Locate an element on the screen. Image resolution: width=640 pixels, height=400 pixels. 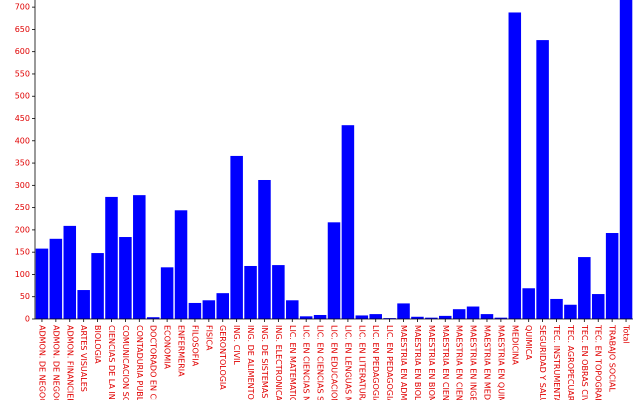
y-tick-label: 0 is located at coordinates (27, 319).